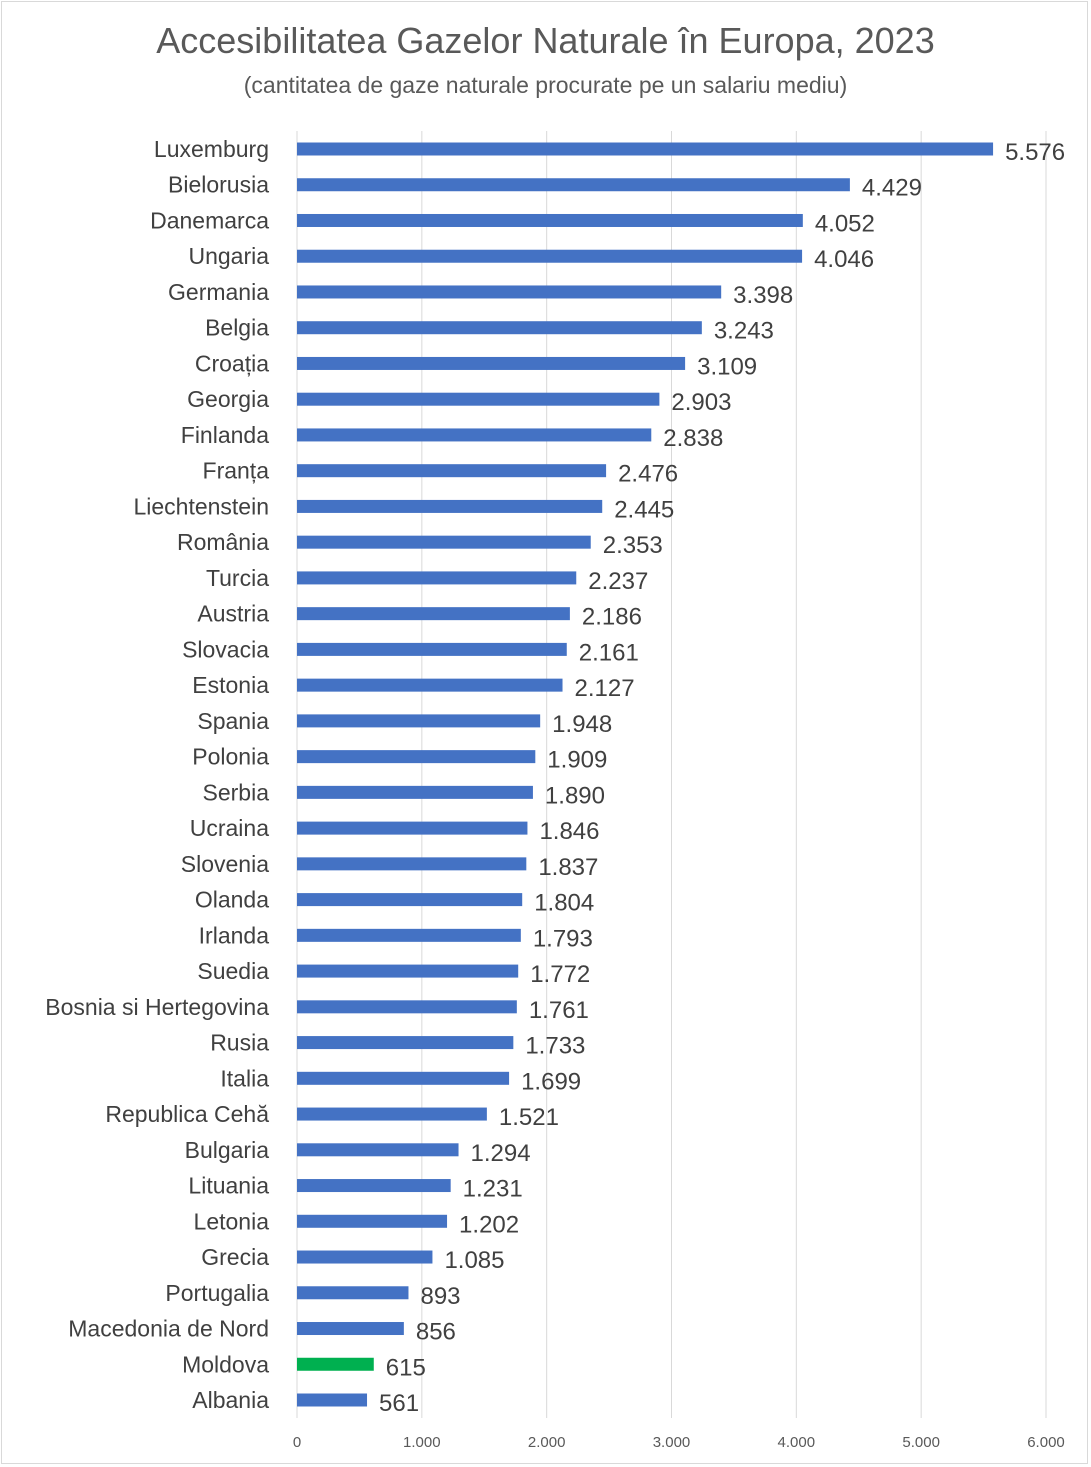 This screenshot has height=1467, width=1091. Describe the element at coordinates (236, 471) in the screenshot. I see `category-label: Franța` at that location.